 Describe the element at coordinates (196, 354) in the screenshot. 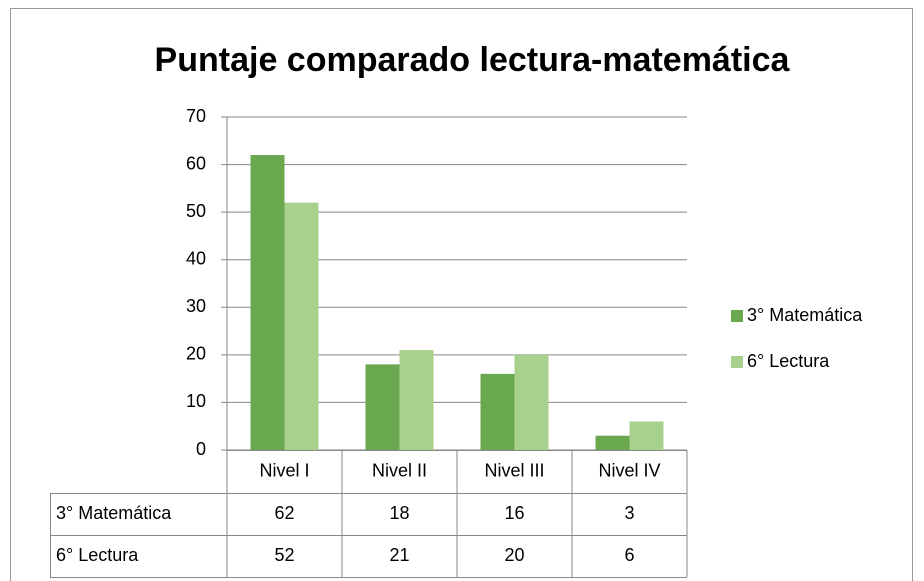

I see `y-tick-label: 20` at that location.